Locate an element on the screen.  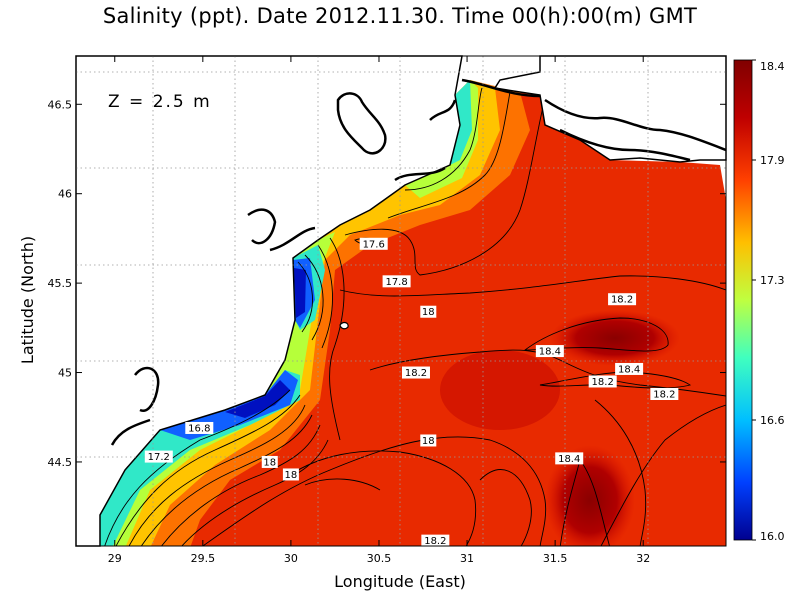
island-small is located at coordinates (344, 325).